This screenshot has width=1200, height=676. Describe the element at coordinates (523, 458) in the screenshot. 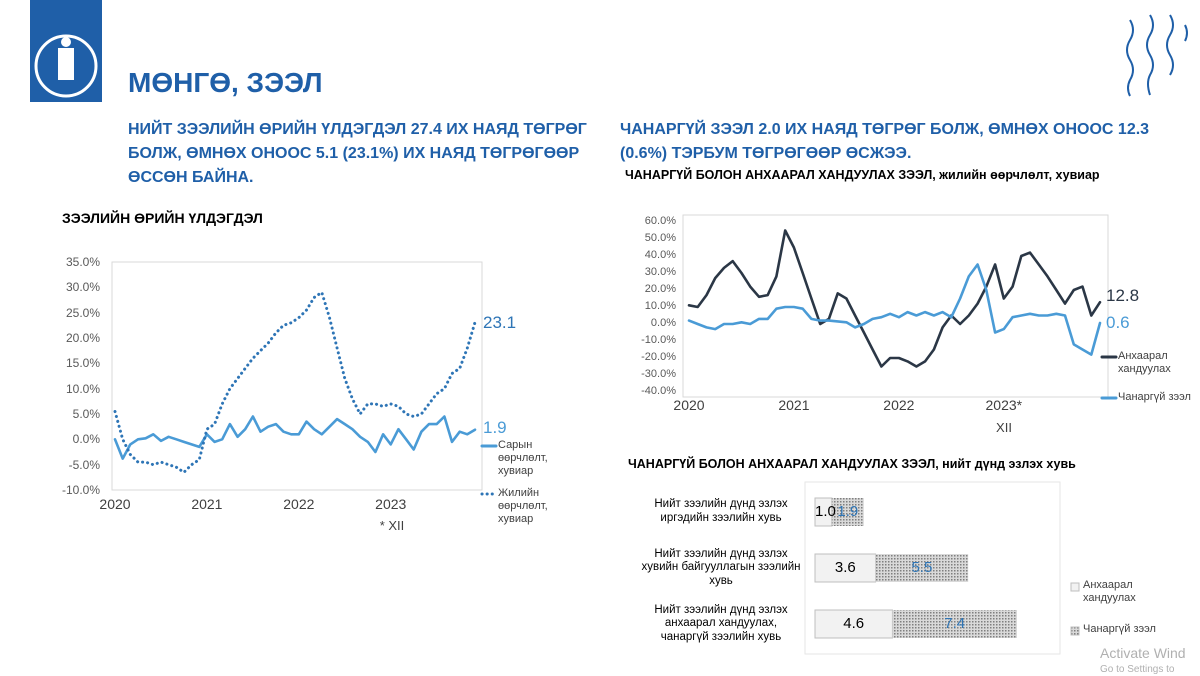

I see `legend-label: Сарын өөрчлөлт, хувиар` at that location.